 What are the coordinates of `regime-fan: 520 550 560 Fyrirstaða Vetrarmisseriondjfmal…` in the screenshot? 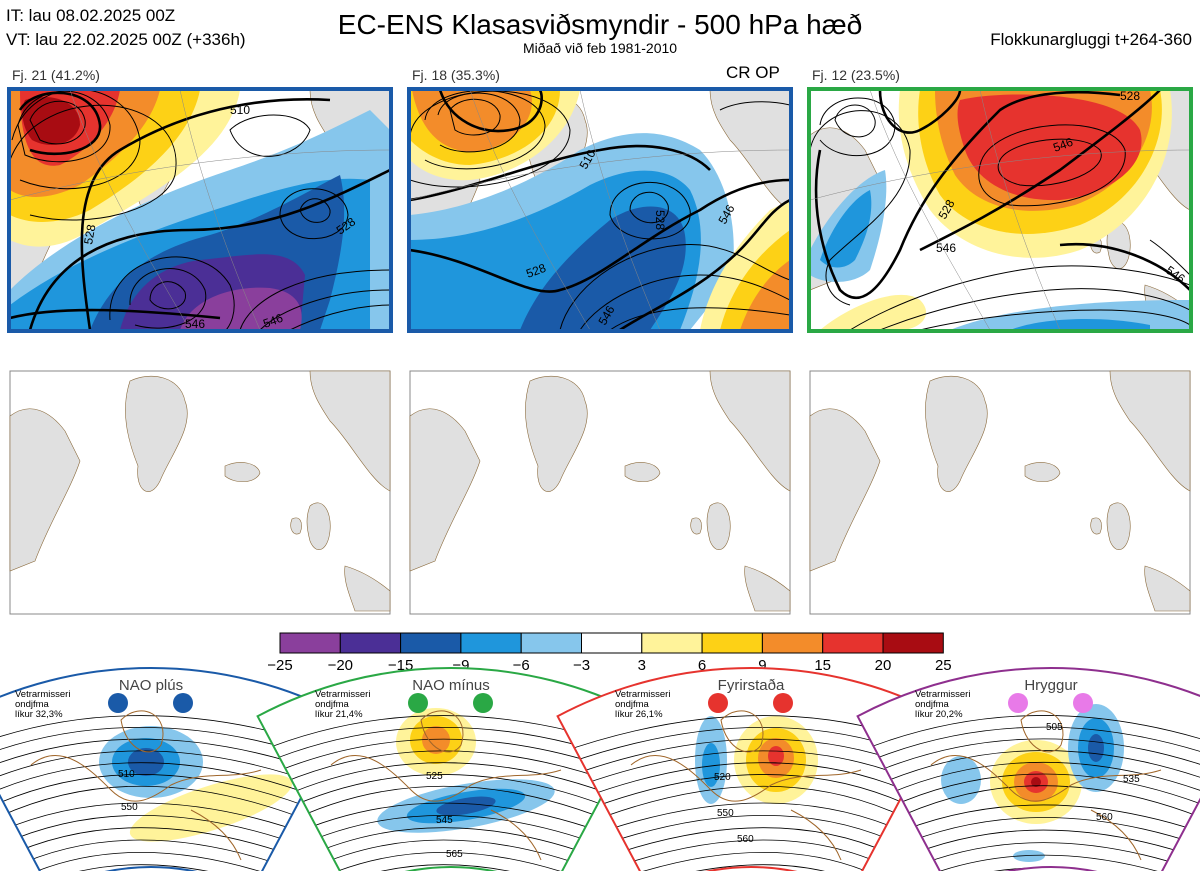 It's located at (751, 769).